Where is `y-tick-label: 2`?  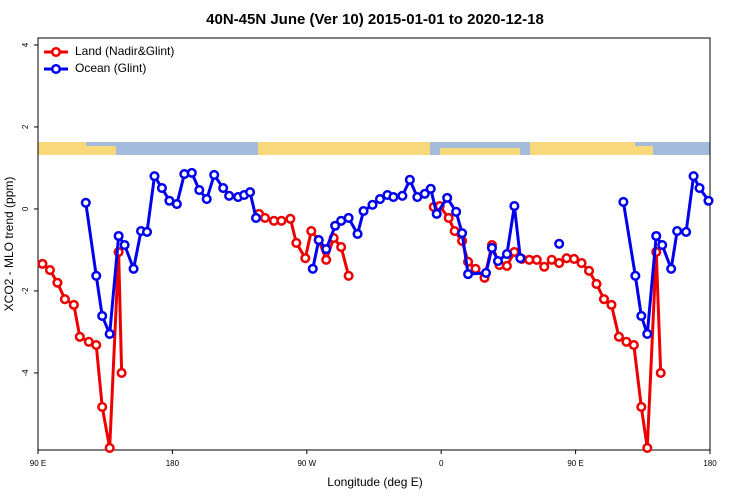 y-tick-label: 2 is located at coordinates (25, 126).